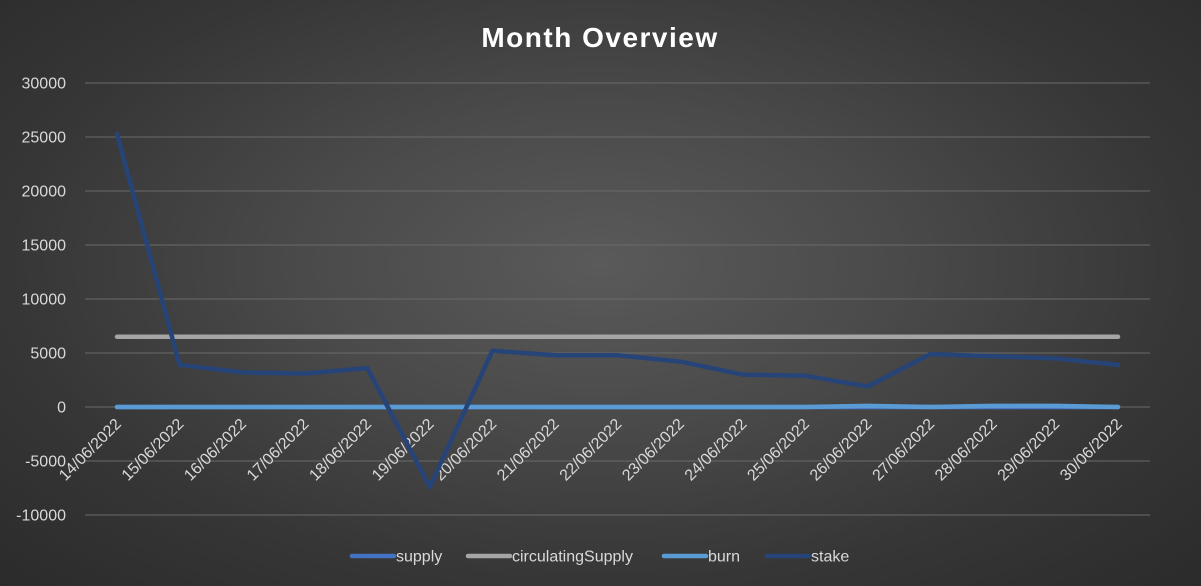  Describe the element at coordinates (617, 406) in the screenshot. I see `series-line-burn` at that location.